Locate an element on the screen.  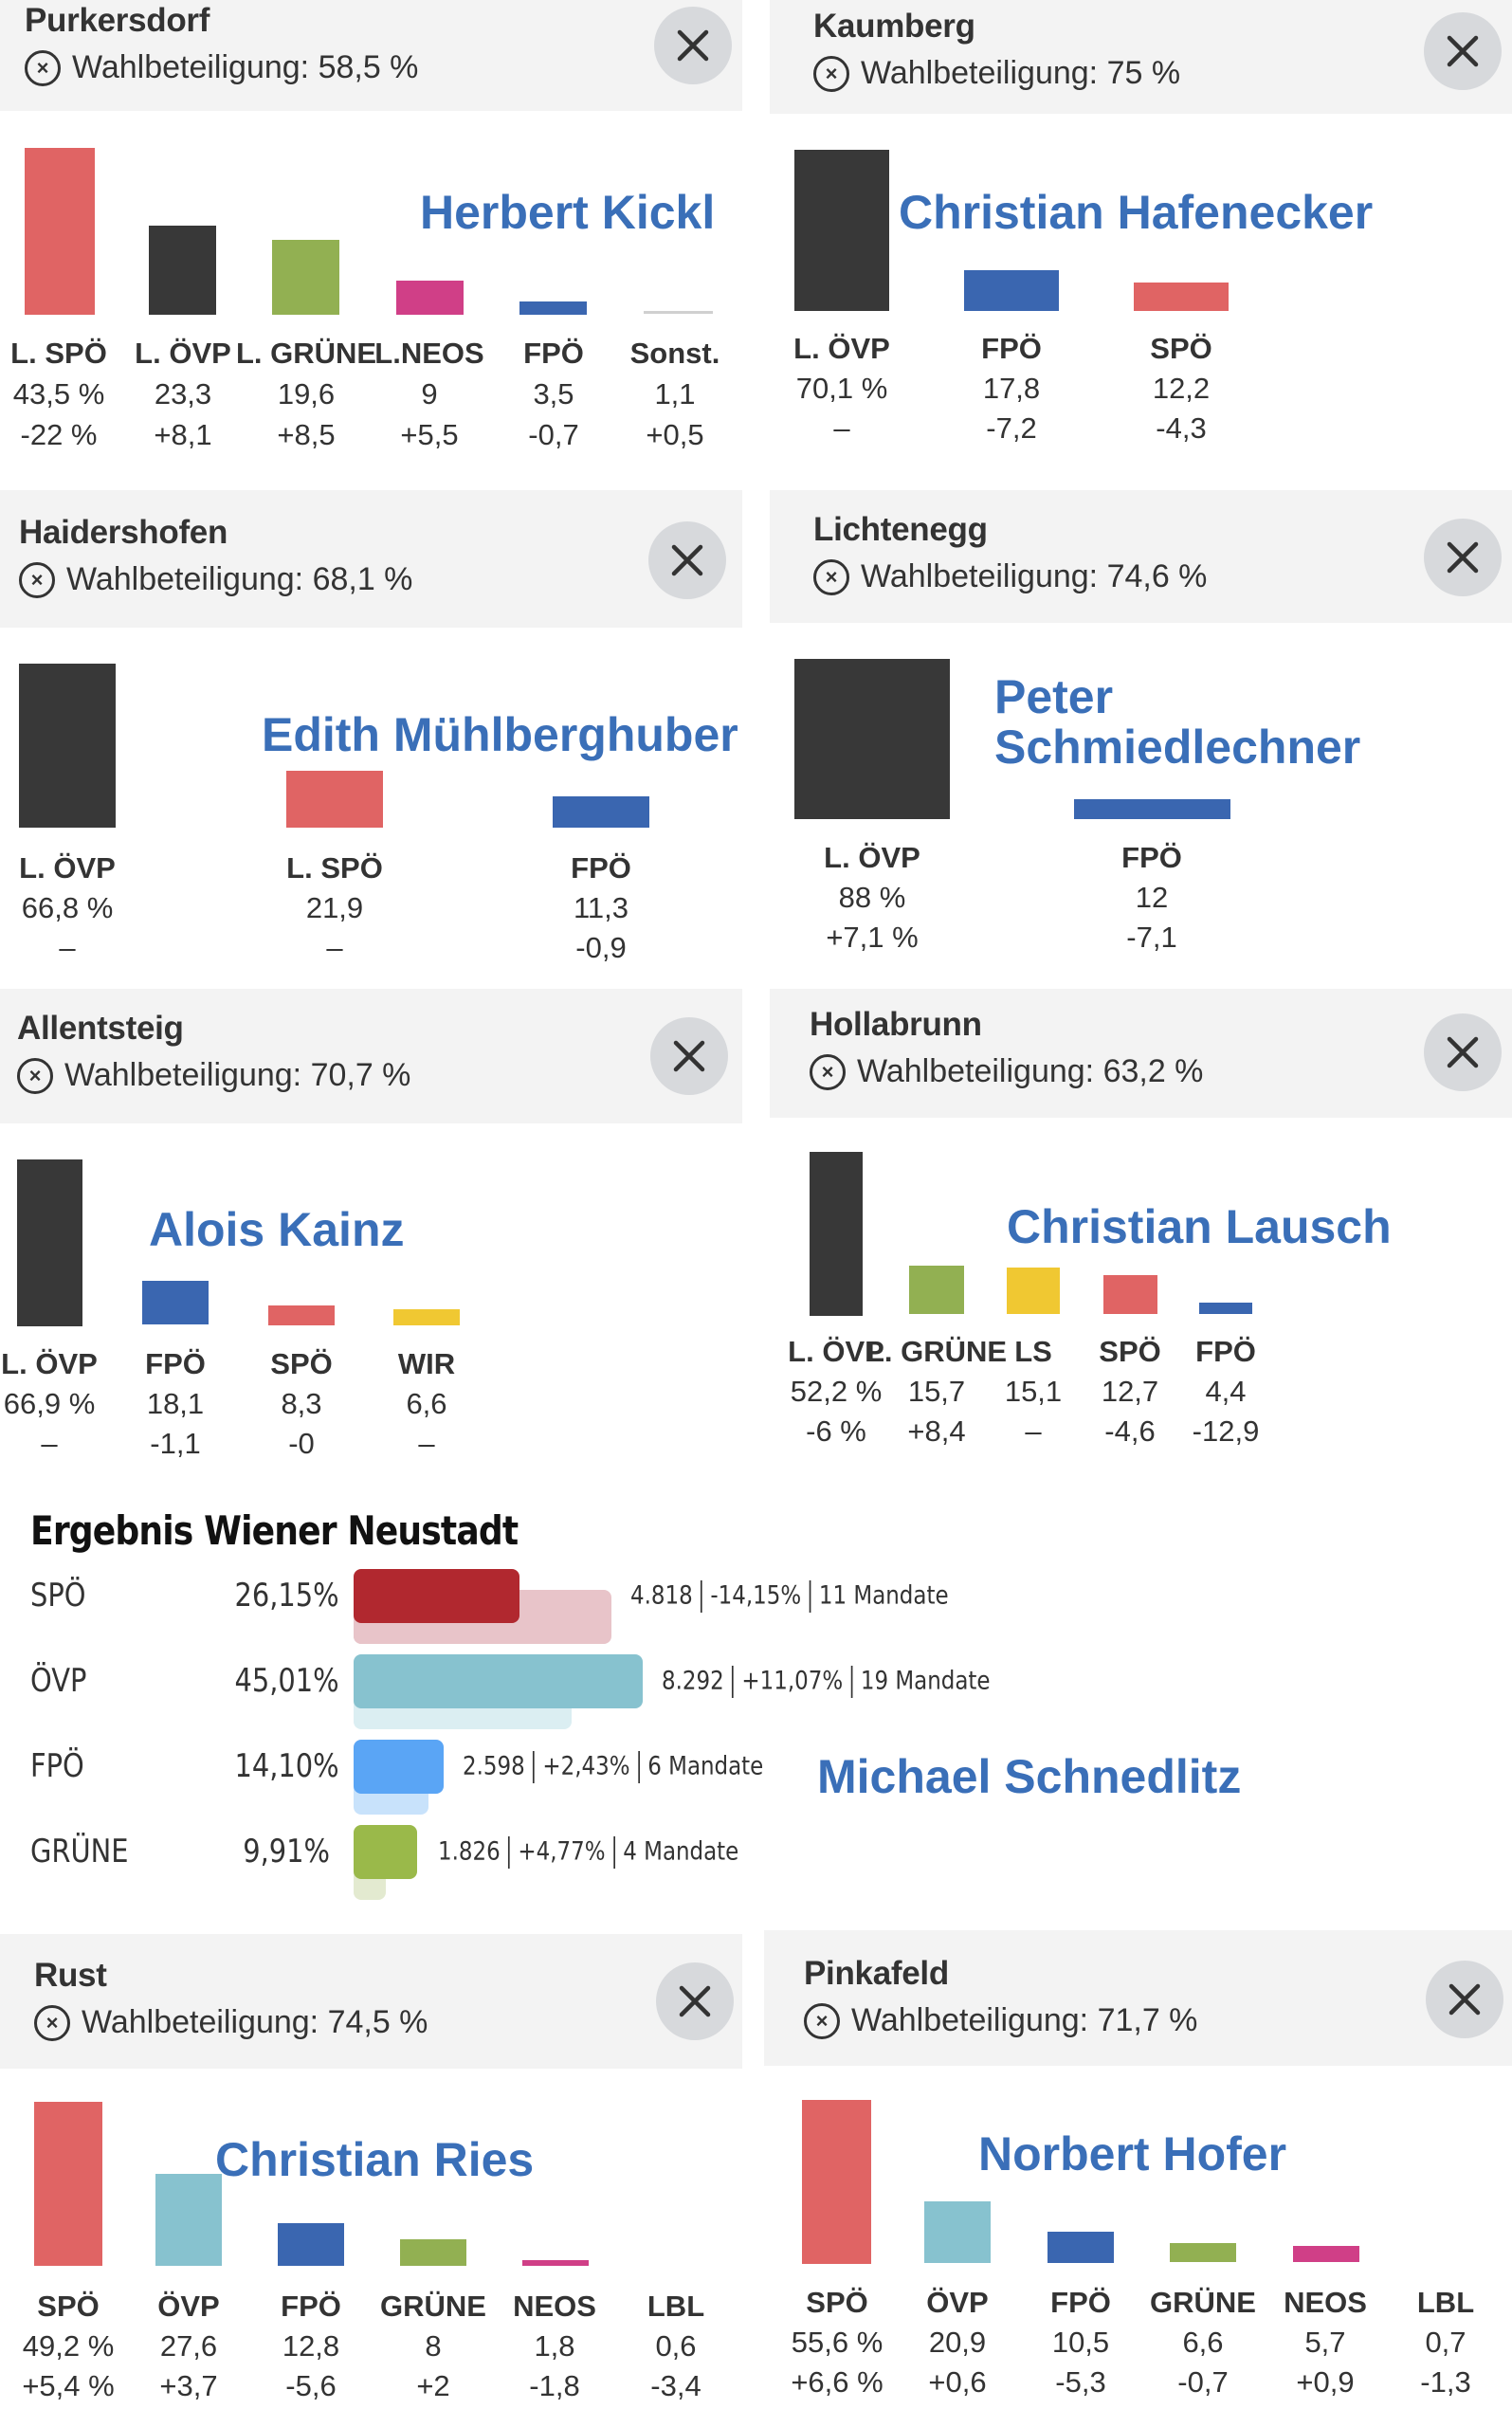
party-delta: +7,1 % is located at coordinates (873, 937).